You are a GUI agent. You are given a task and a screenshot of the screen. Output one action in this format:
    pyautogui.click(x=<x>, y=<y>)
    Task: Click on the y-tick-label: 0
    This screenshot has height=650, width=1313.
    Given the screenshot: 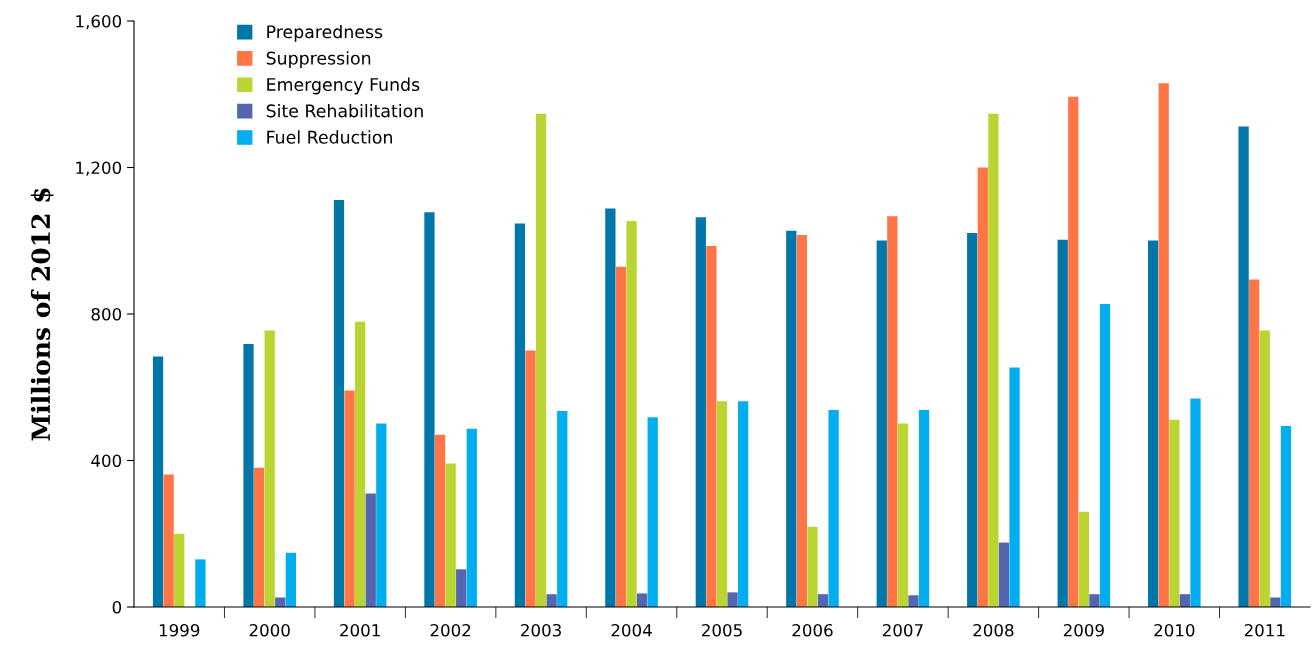 What is the action you would take?
    pyautogui.click(x=117, y=607)
    